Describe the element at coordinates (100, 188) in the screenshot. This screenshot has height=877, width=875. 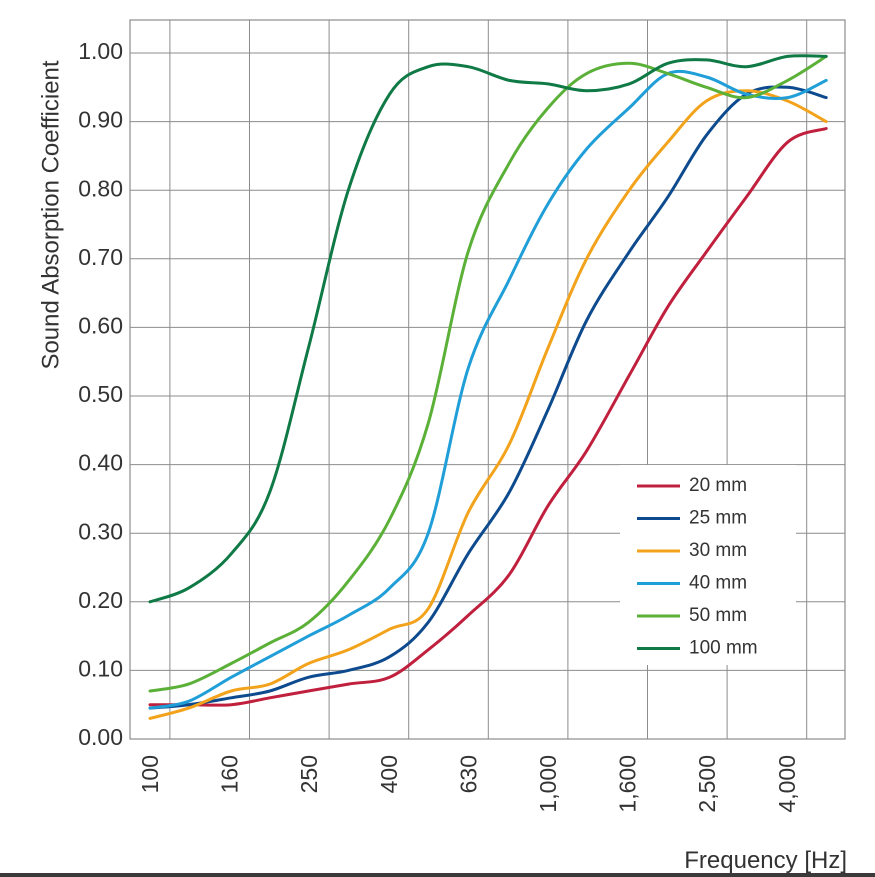
I see `y-tick-label: 0.80` at that location.